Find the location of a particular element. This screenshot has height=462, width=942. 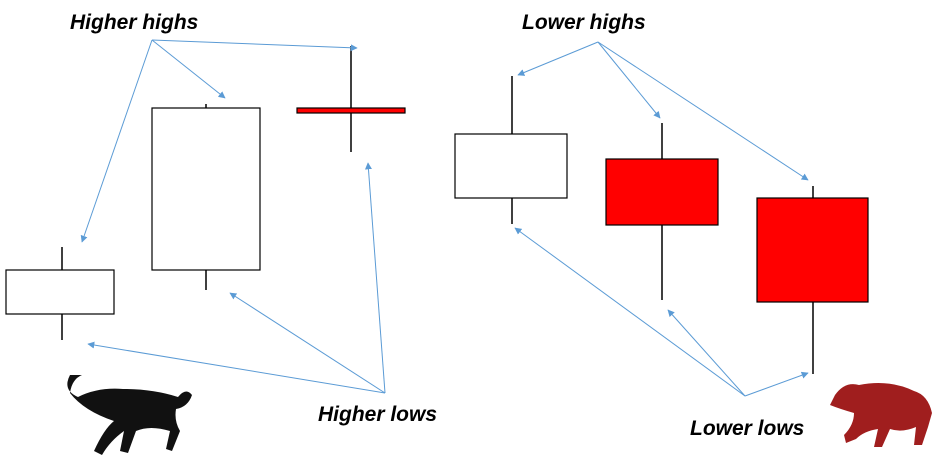

label: Higher highs is located at coordinates (134, 22).